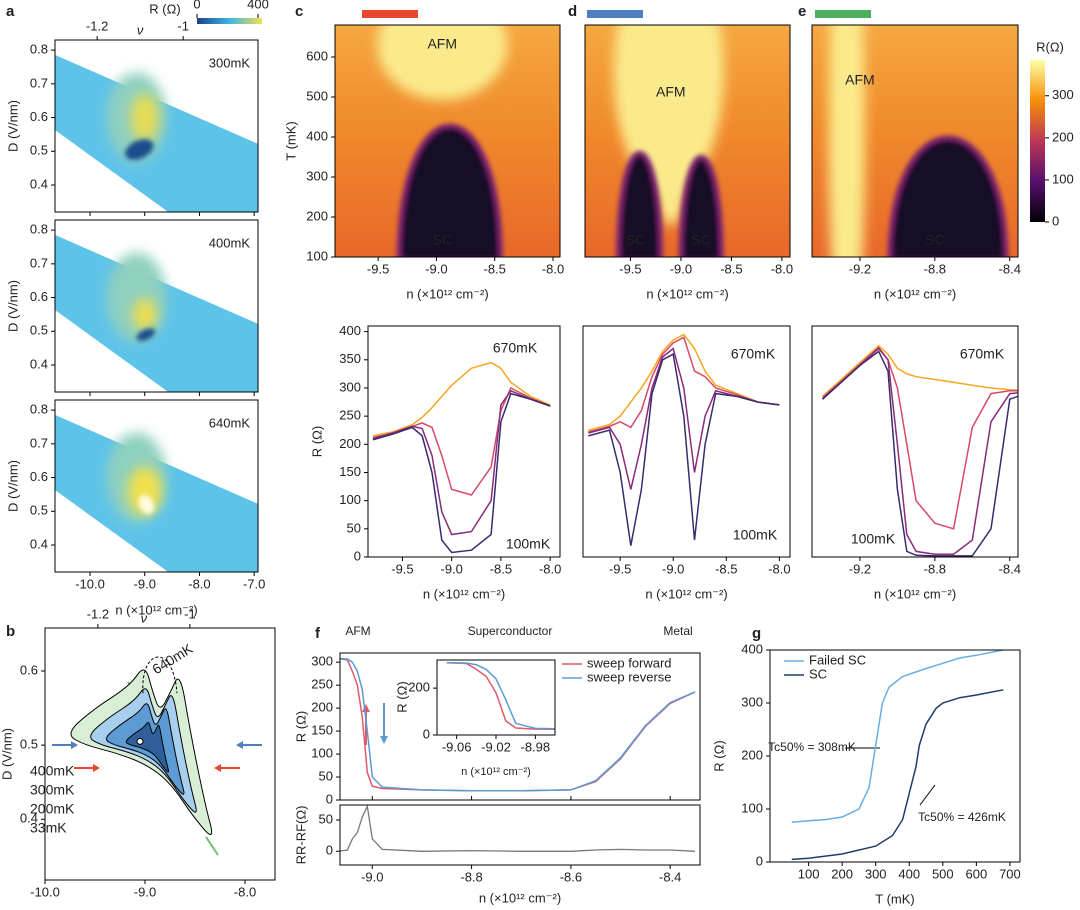 This screenshot has width=1080, height=910. I want to click on annotation: 400mK, so click(230, 242).